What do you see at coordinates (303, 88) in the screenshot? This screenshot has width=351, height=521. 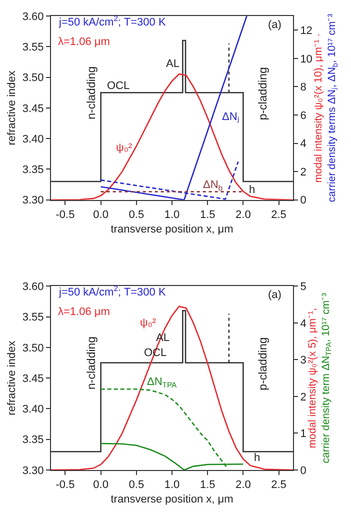 I see `y2-tick-label: 8` at bounding box center [303, 88].